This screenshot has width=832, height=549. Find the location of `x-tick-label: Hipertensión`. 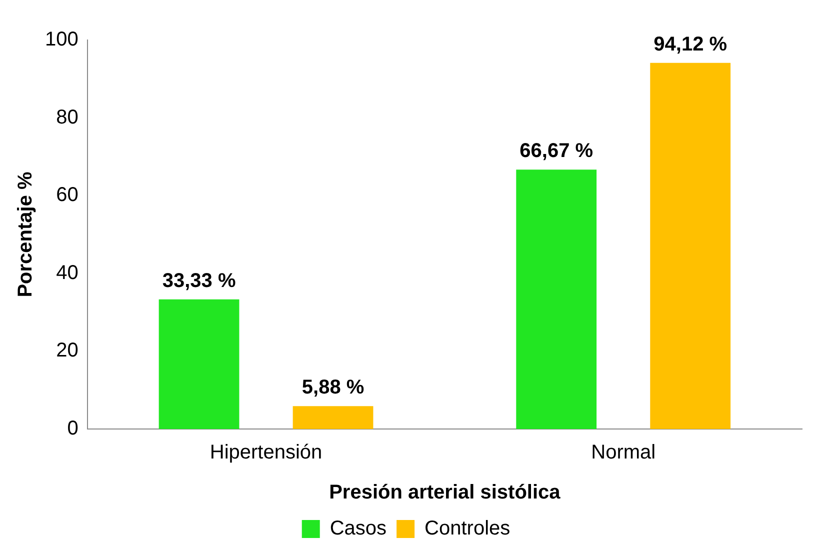

x-tick-label: Hipertensión is located at coordinates (266, 453).